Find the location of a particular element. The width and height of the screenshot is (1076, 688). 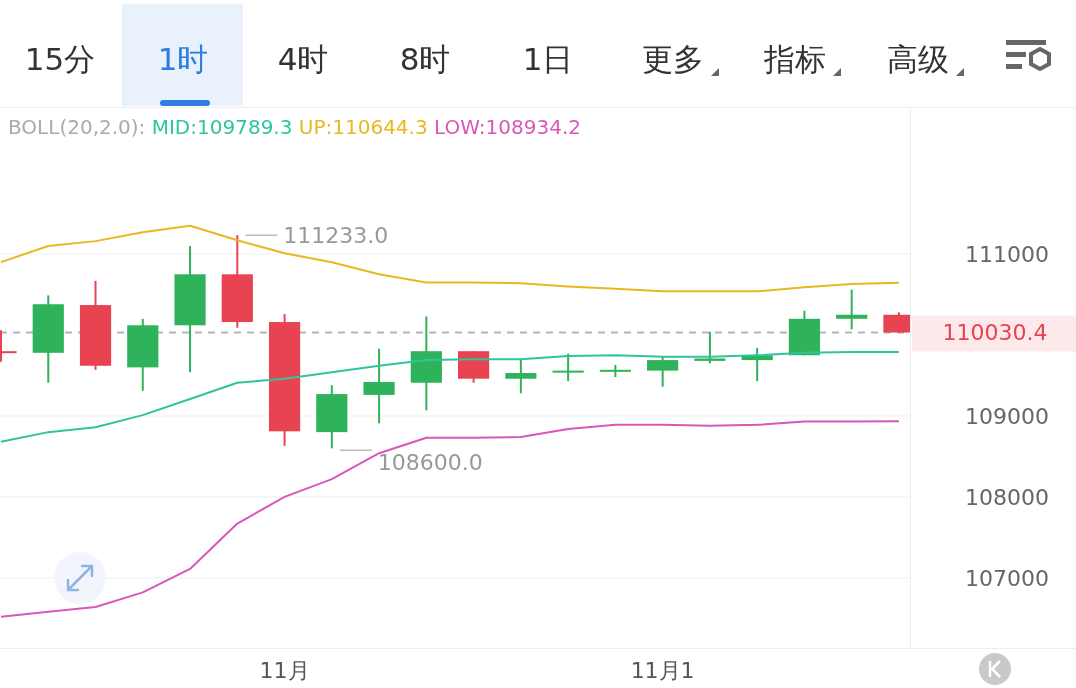

legend-title: BOLL(20,2.0): is located at coordinates (80, 127).